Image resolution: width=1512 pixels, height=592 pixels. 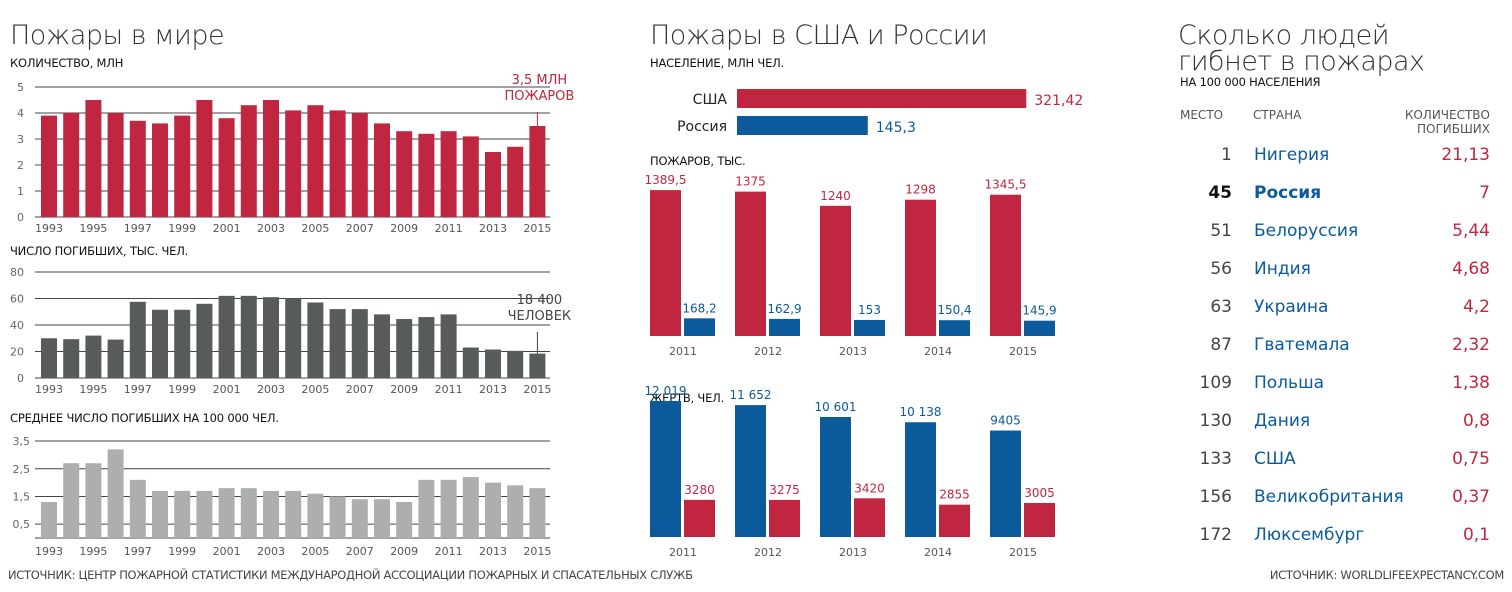 What do you see at coordinates (1039, 519) in the screenshot?
I see `bar-США-2015` at bounding box center [1039, 519].